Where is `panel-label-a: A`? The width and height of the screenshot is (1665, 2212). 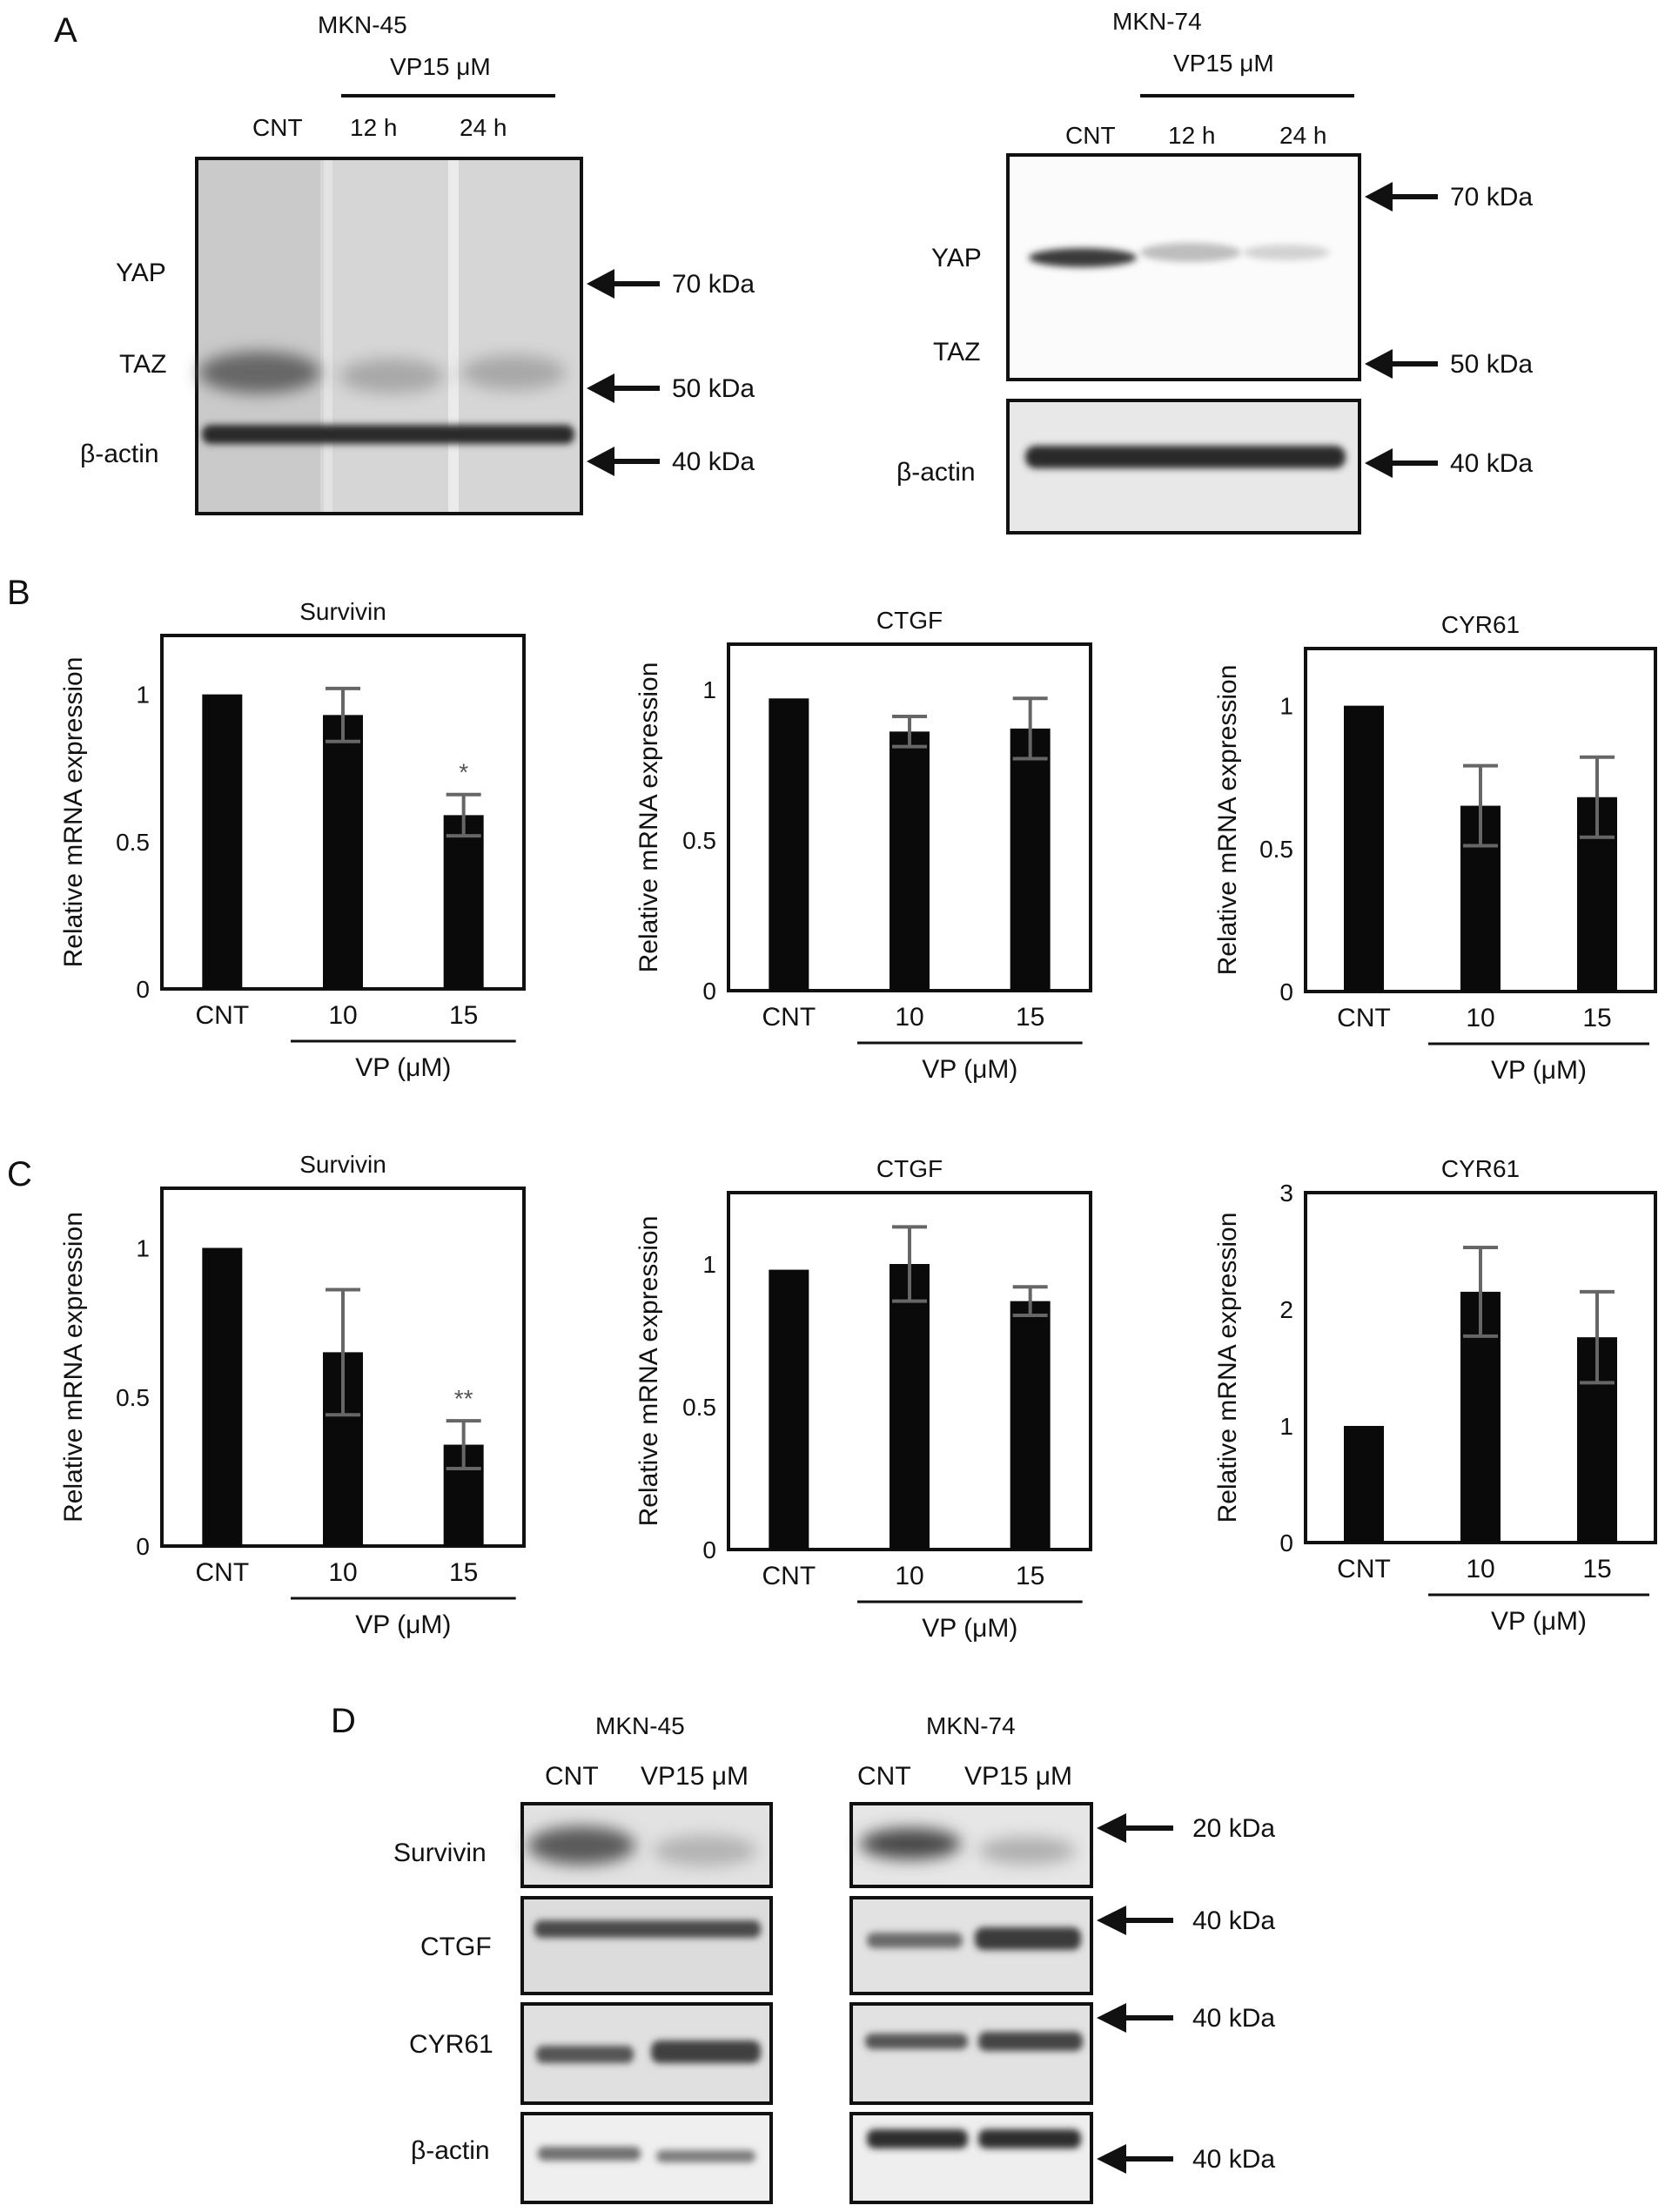 panel-label-a: A is located at coordinates (66, 30).